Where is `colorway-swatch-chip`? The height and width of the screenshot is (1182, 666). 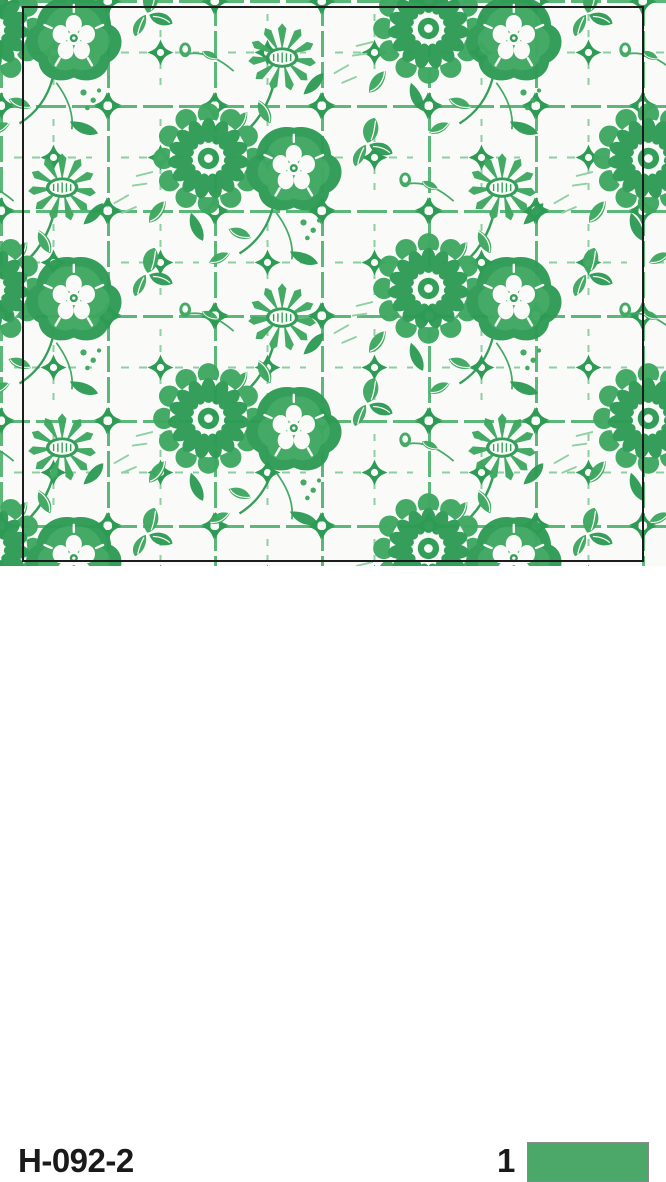 colorway-swatch-chip is located at coordinates (588, 1162).